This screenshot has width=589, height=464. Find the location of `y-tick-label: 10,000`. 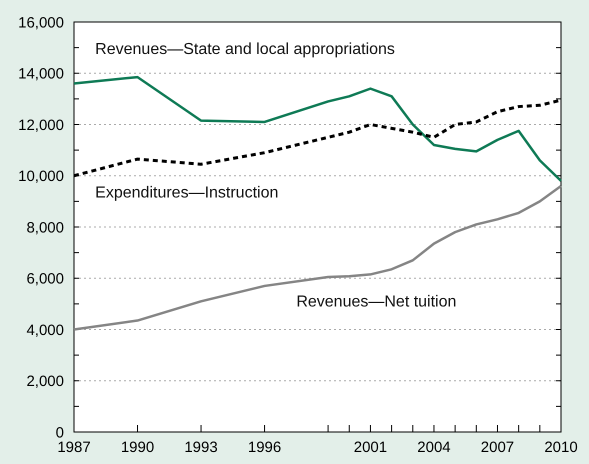

y-tick-label: 10,000 is located at coordinates (41, 176).